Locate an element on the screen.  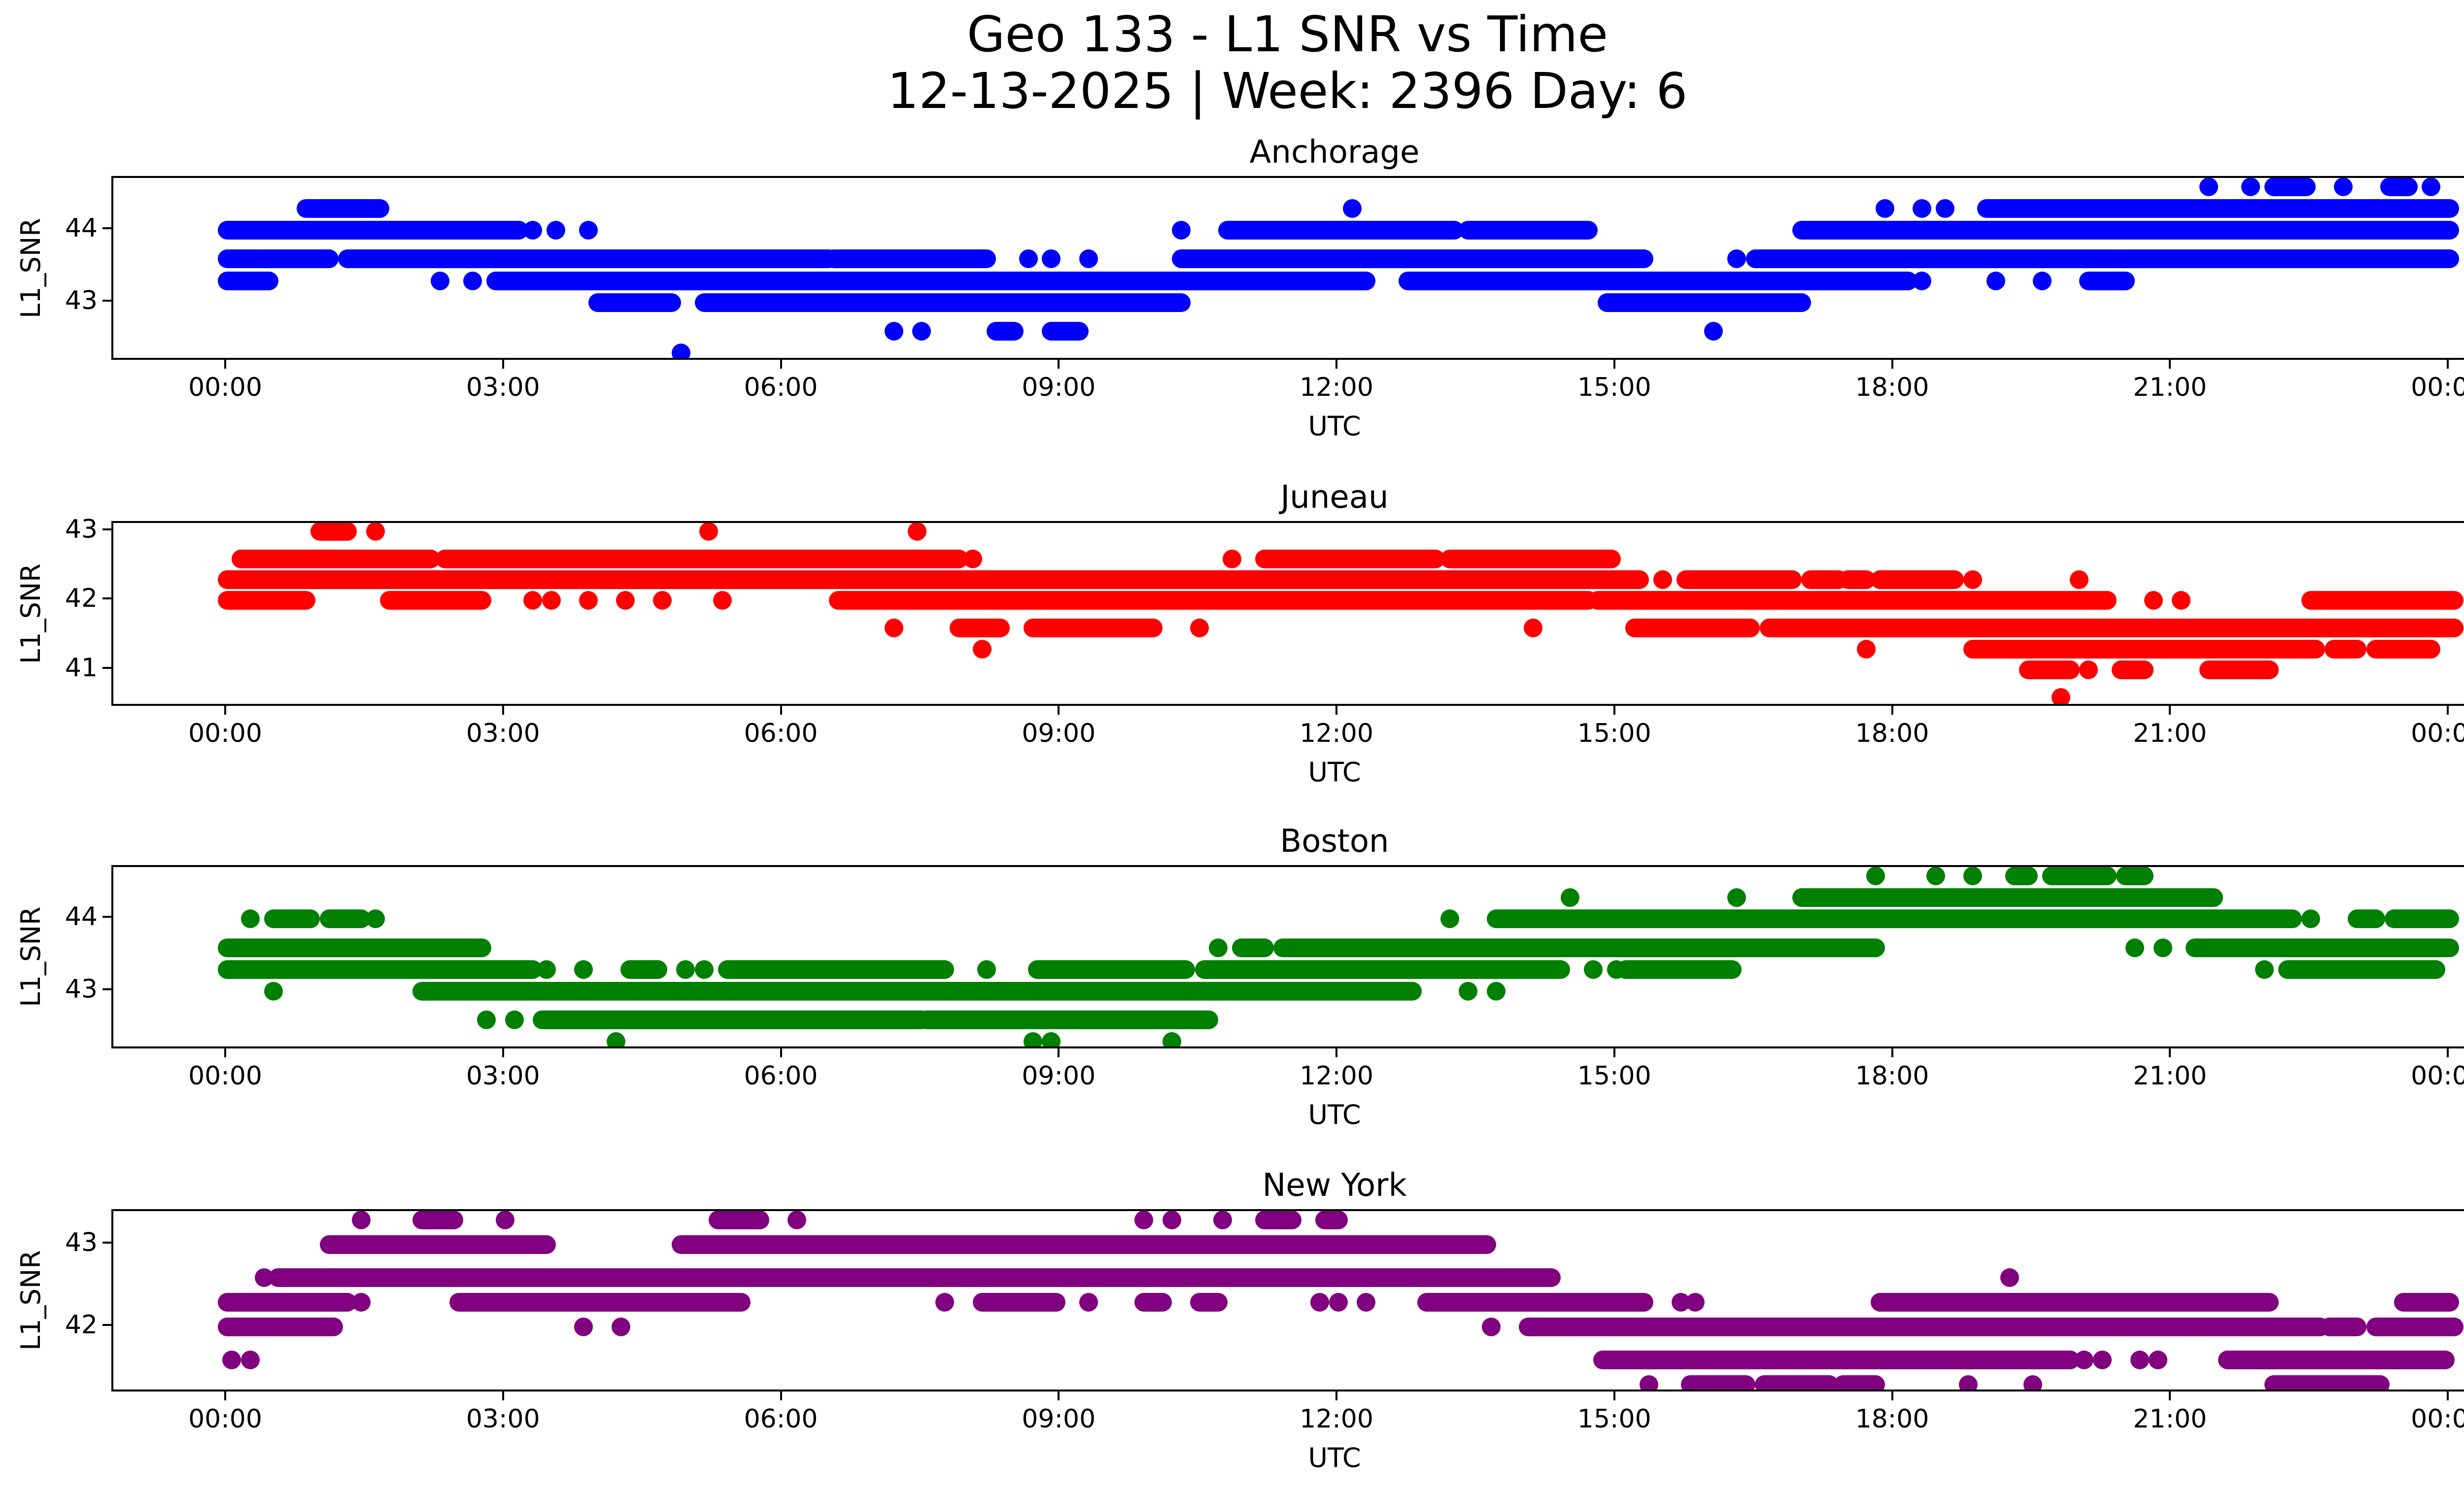
x-axis-label: UTC is located at coordinates (1334, 772).